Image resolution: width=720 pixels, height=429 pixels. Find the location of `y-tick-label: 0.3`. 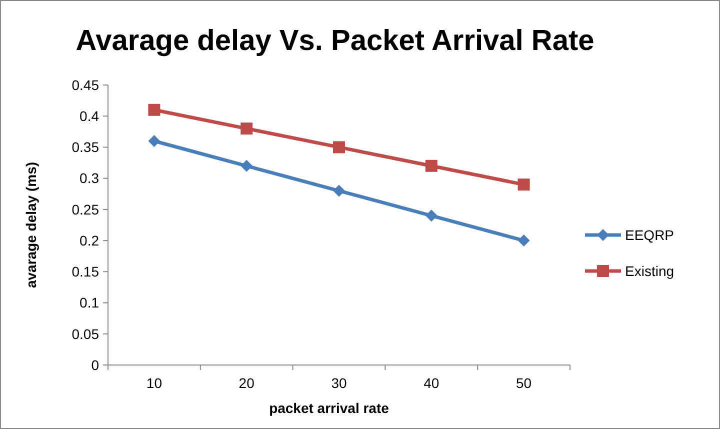

y-tick-label: 0.3 is located at coordinates (90, 178).